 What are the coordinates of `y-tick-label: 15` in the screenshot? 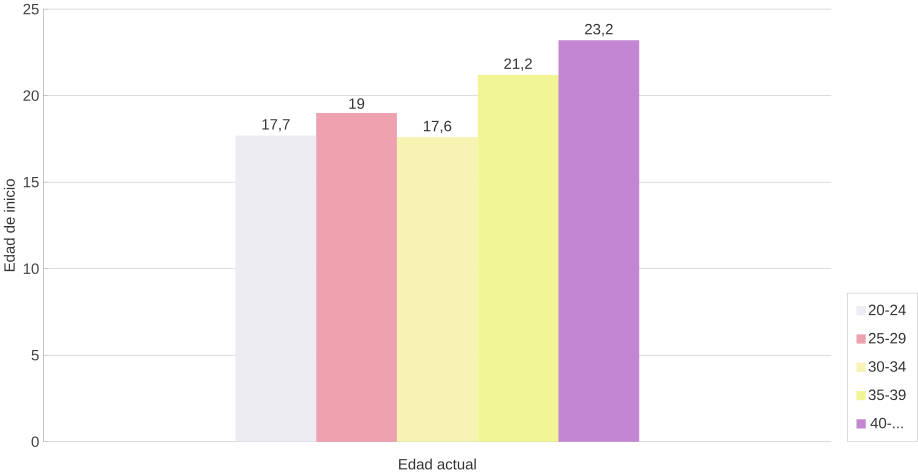 It's located at (31, 182).